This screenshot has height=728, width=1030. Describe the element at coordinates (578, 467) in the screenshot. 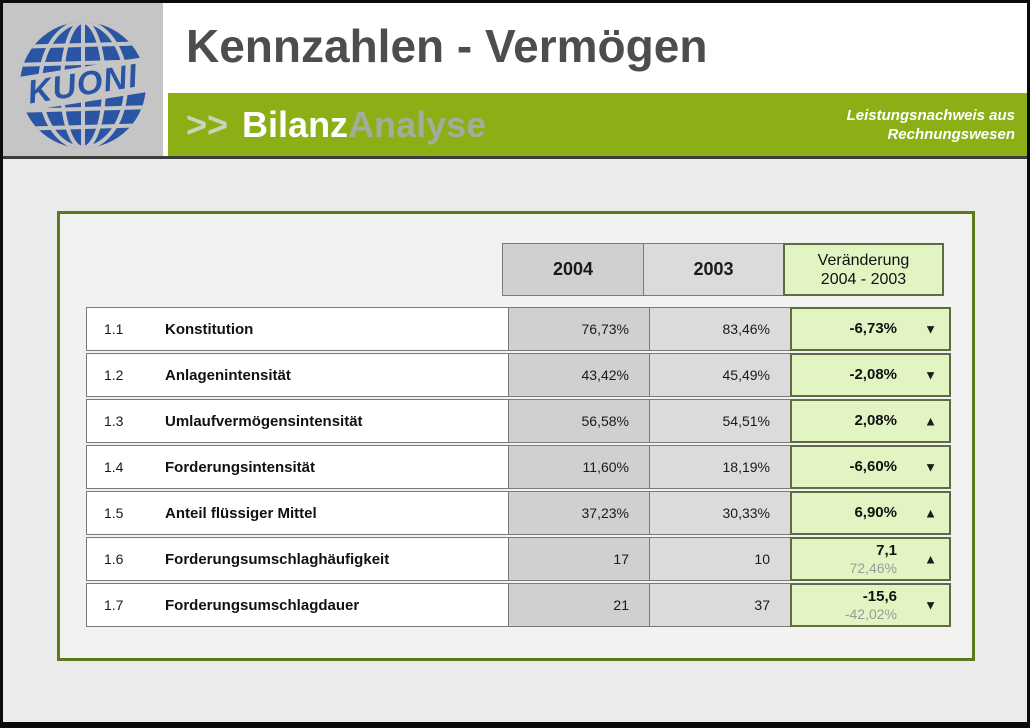

I see `value-2004: 11,60%` at that location.